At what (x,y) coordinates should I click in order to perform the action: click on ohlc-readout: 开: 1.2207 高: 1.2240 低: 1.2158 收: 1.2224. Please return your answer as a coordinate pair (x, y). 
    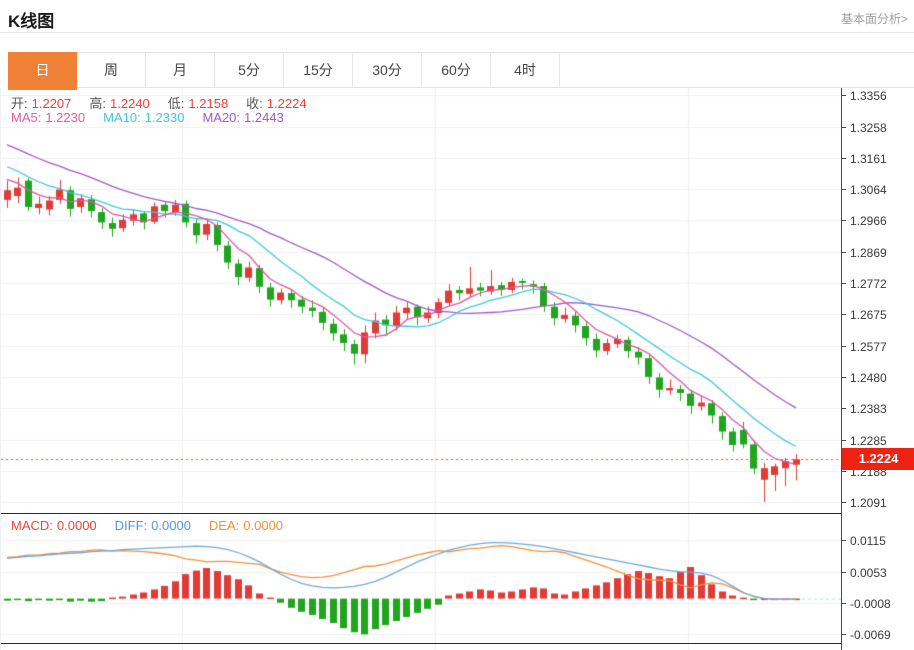
    Looking at the image, I should click on (168, 102).